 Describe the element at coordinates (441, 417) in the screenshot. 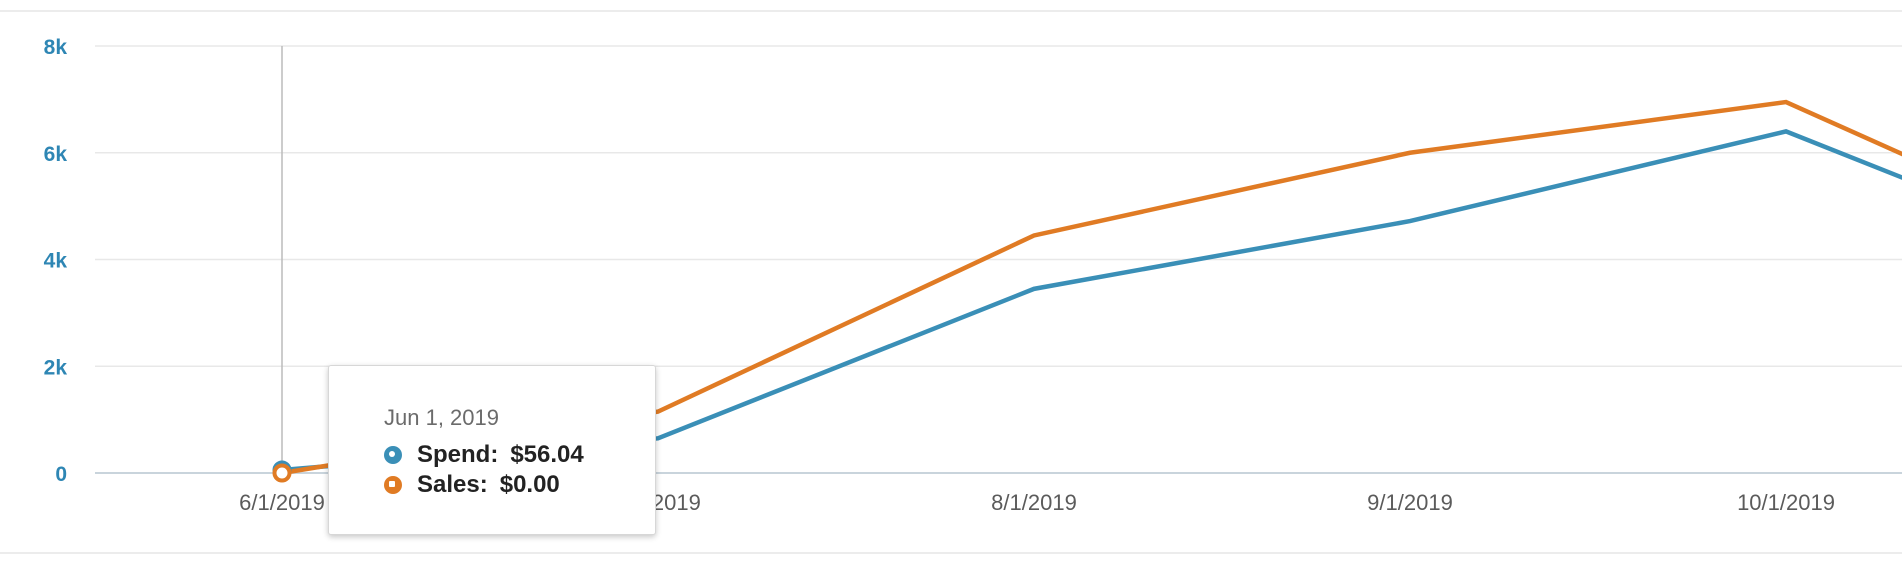

I see `tooltip-date: Jun 1, 2019` at that location.